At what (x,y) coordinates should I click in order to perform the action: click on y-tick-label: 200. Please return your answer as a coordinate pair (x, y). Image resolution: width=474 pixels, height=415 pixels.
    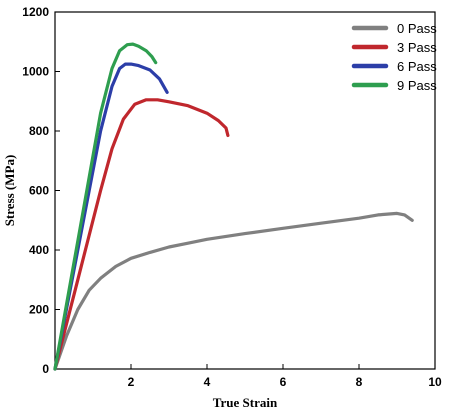
    Looking at the image, I should click on (39, 310).